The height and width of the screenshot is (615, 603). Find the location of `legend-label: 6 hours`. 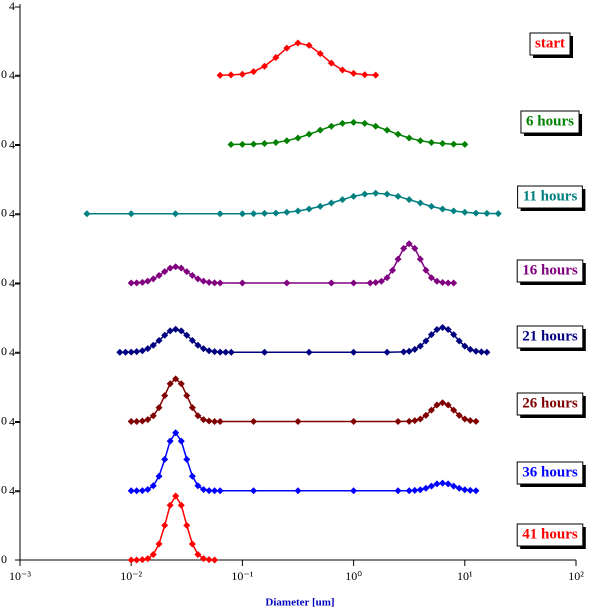

legend-label: 6 hours is located at coordinates (550, 121).